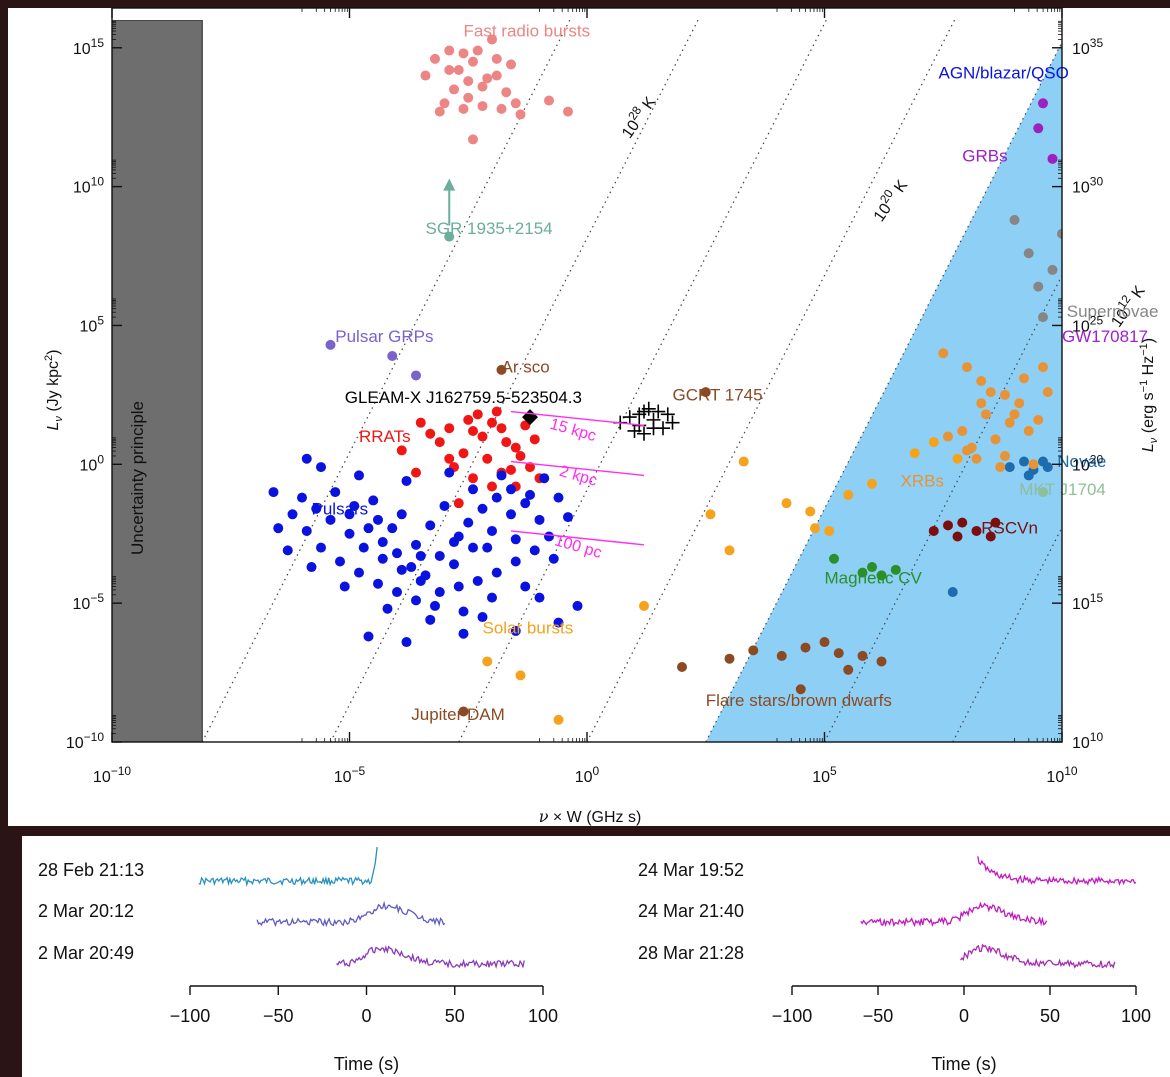 This screenshot has width=1170, height=1077. I want to click on class-label: Jupiter DAM, so click(458, 714).